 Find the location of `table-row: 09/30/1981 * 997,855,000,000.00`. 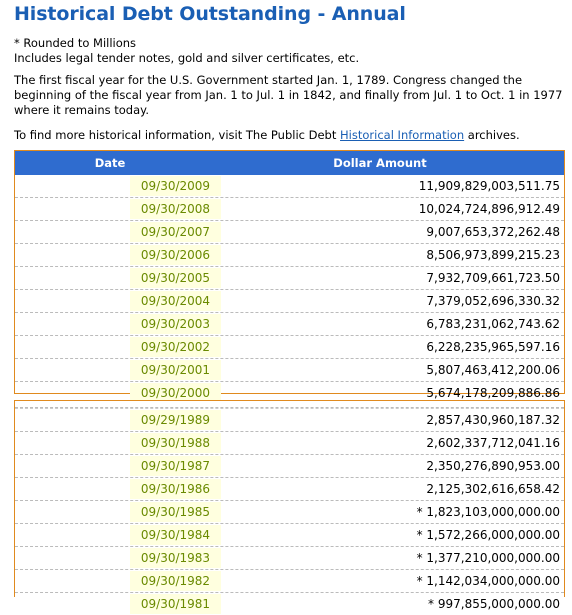

table-row: 09/30/1981 * 997,855,000,000.00 is located at coordinates (289, 604).